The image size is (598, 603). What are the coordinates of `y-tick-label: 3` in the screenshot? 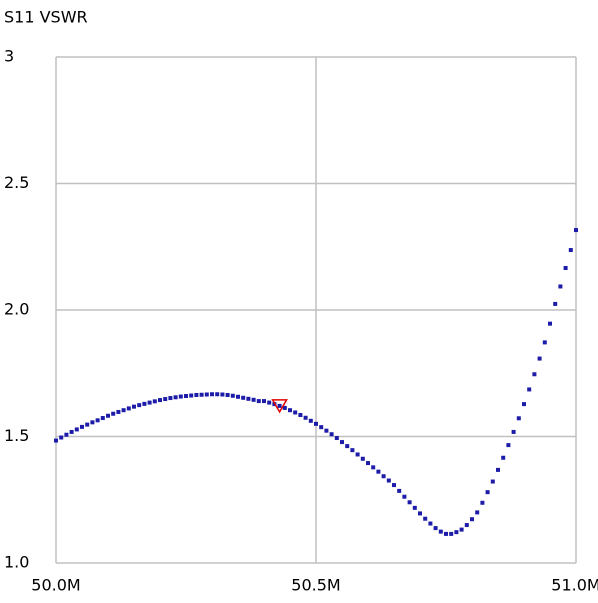 It's located at (9, 56).